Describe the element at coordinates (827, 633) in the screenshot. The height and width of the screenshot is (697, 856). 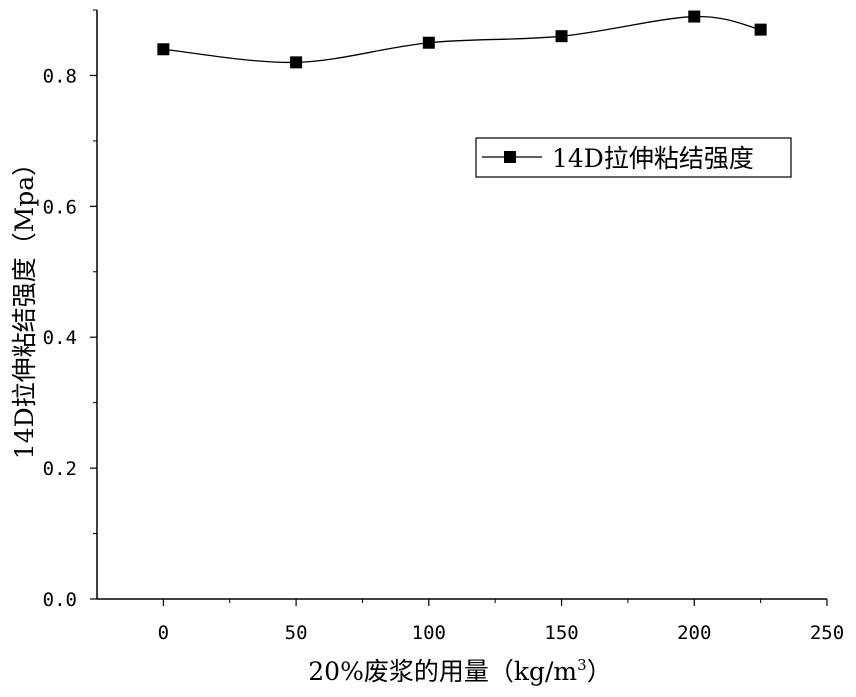
I see `x-tick-label: 250` at that location.